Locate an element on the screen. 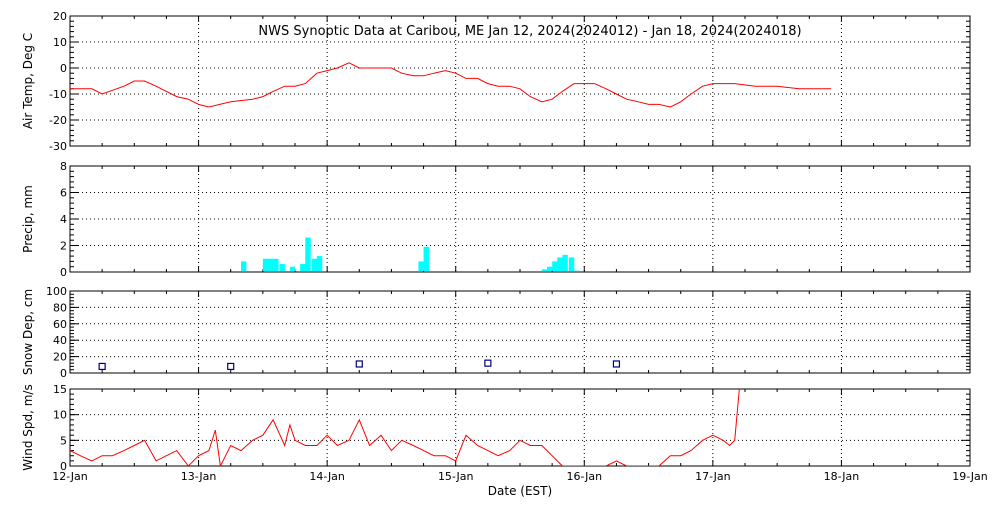 The width and height of the screenshot is (1000, 505). y-axis-title-temp: Air Temp, Deg C is located at coordinates (28, 81).